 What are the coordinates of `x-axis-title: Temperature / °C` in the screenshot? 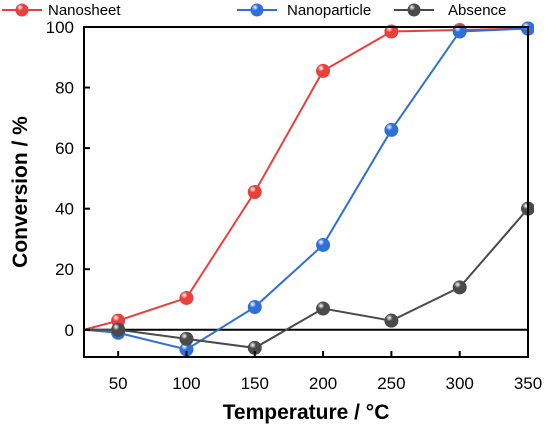 It's located at (306, 412).